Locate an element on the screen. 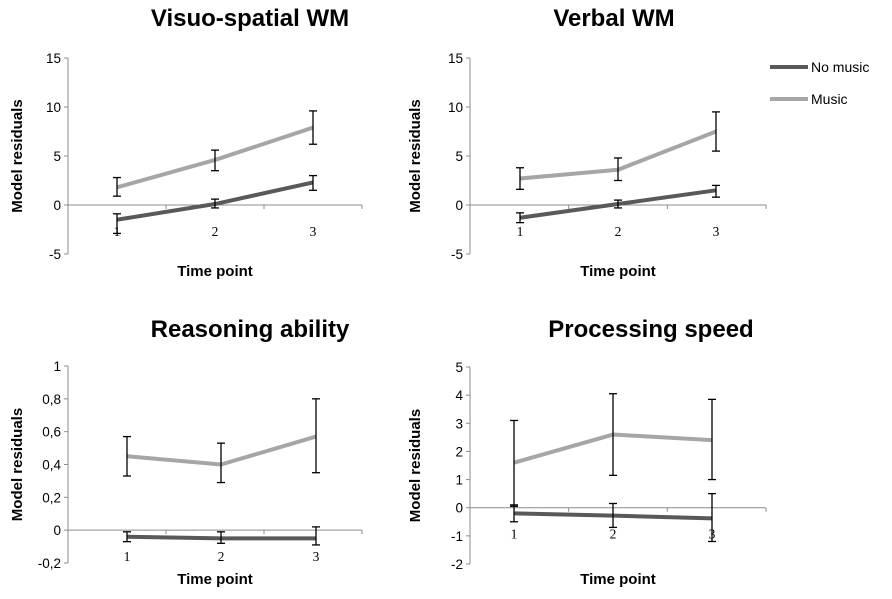 The image size is (892, 599). y-tick-label: 0,2 is located at coordinates (51, 497).